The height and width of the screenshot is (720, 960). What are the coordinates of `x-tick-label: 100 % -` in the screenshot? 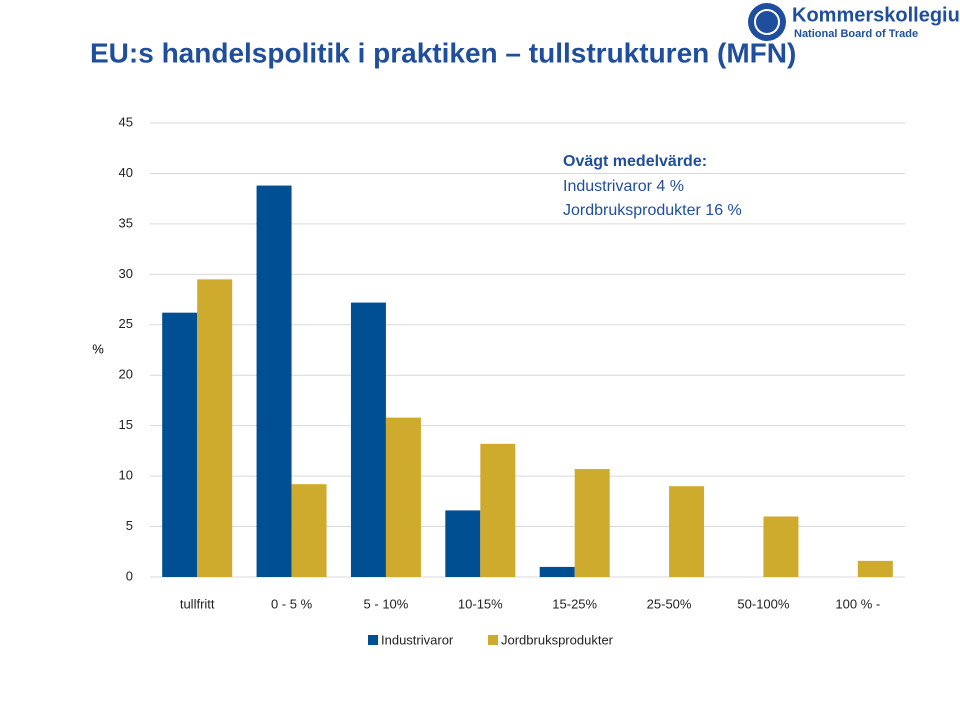 It's located at (857, 603).